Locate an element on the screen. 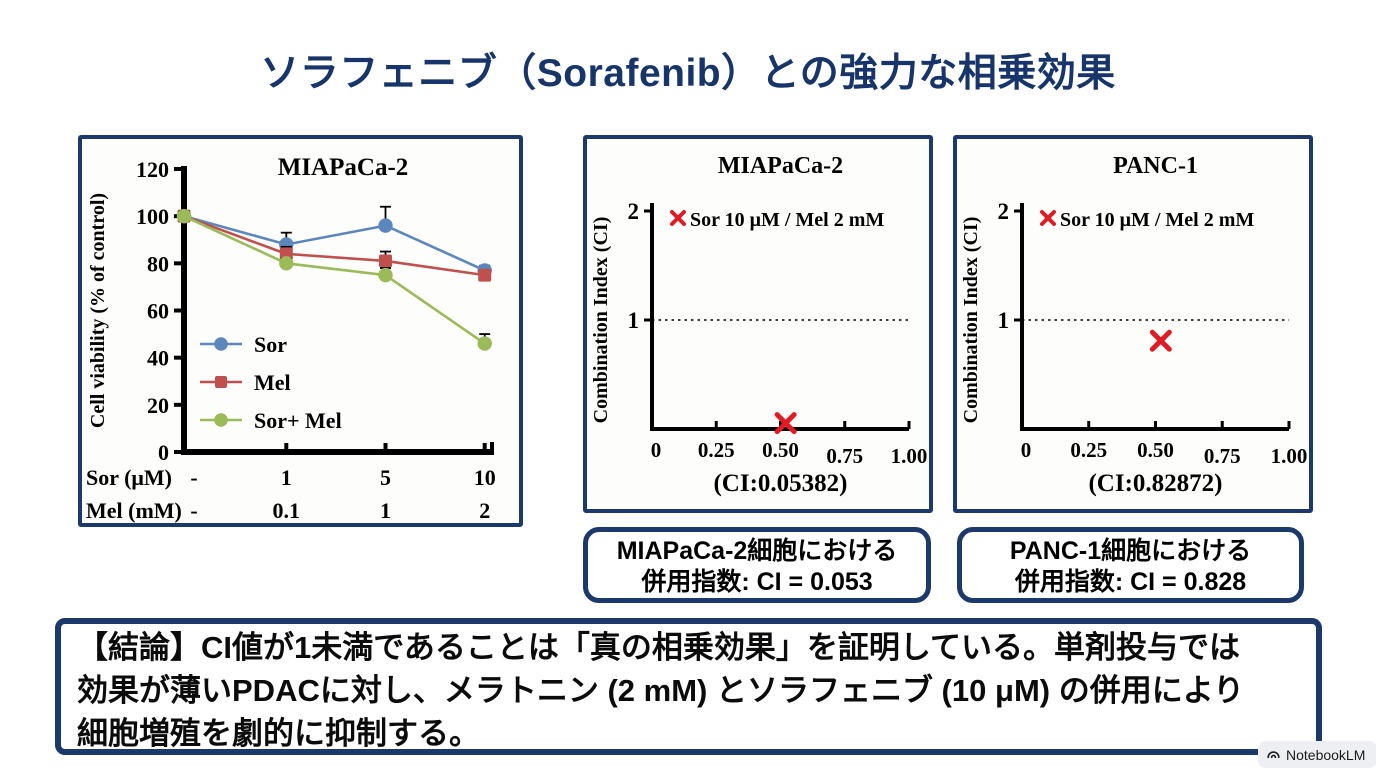 The width and height of the screenshot is (1376, 768). svg-text: 120 is located at coordinates (152, 169).